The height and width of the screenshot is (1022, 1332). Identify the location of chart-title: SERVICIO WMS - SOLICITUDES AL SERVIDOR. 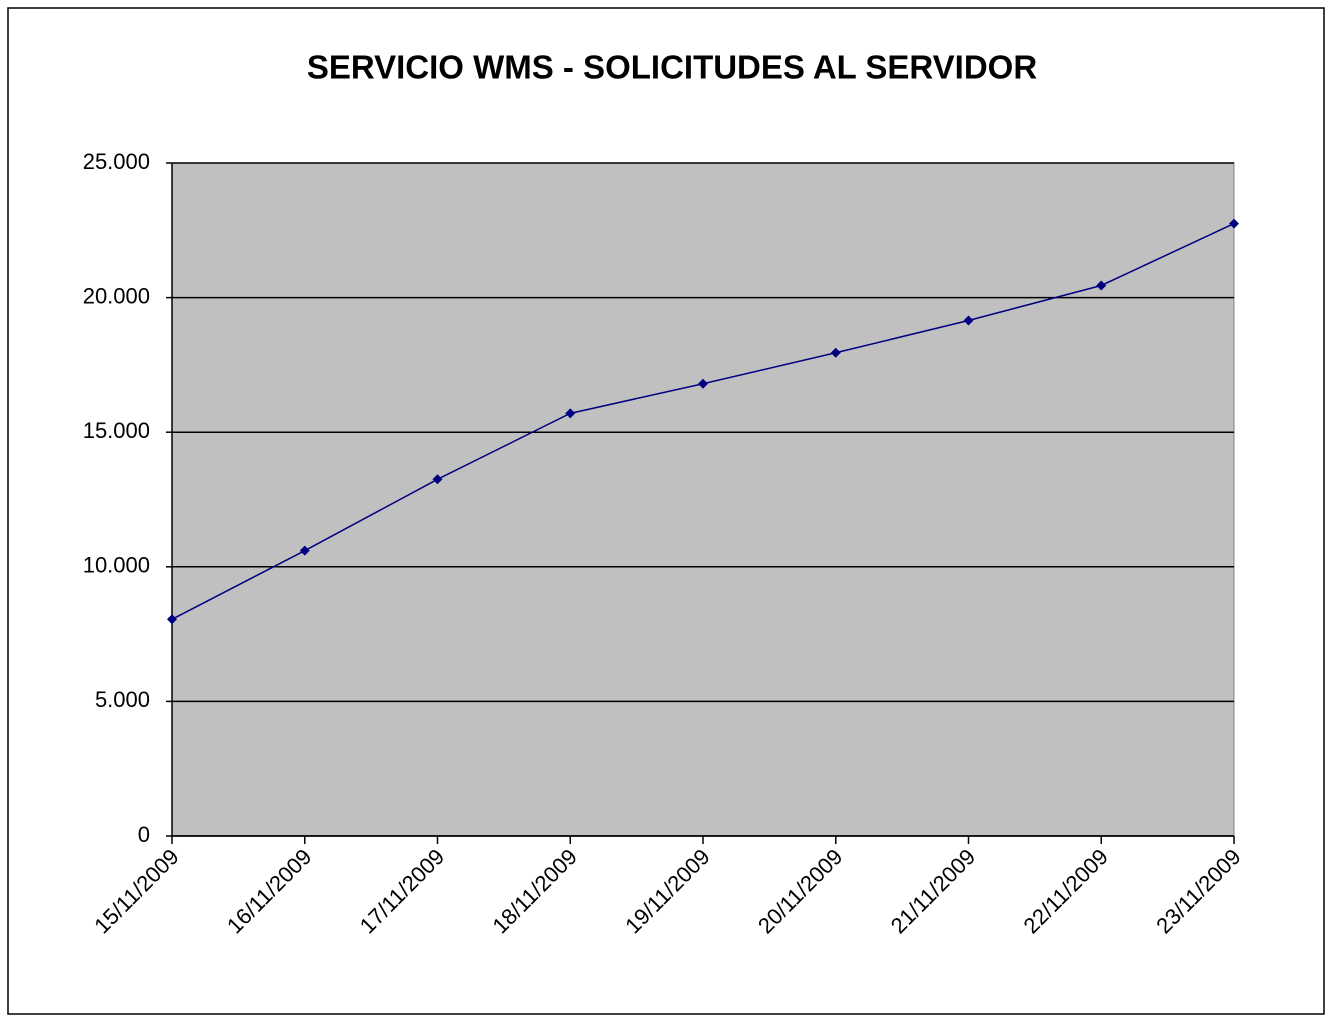
(672, 67).